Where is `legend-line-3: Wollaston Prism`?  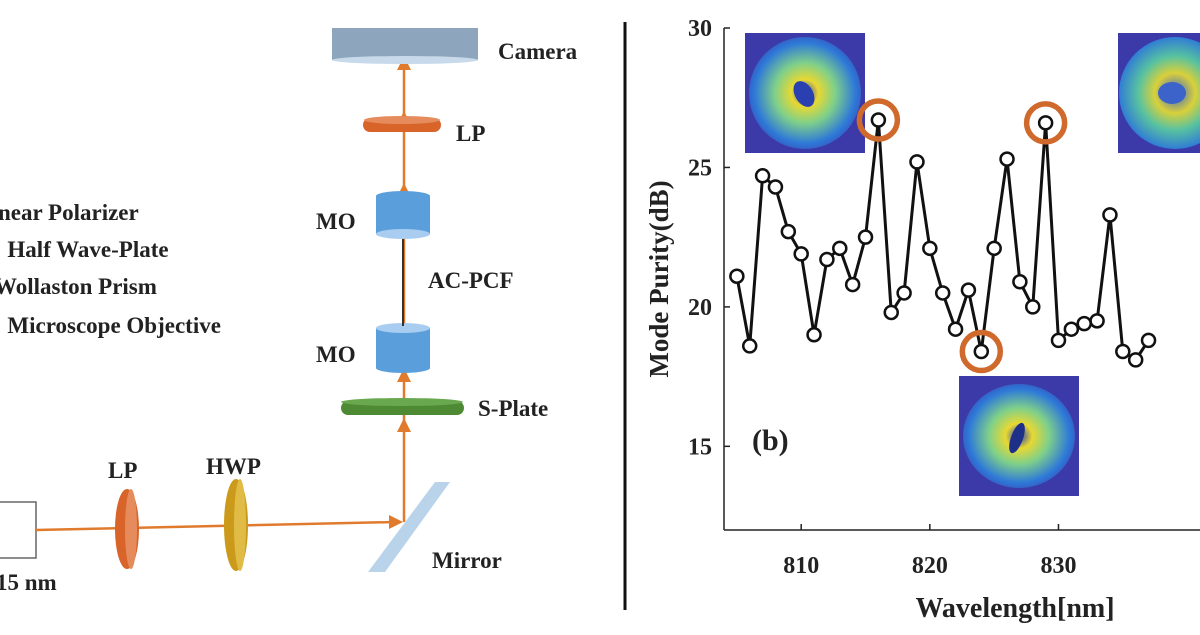
legend-line-3: Wollaston Prism is located at coordinates (78, 286).